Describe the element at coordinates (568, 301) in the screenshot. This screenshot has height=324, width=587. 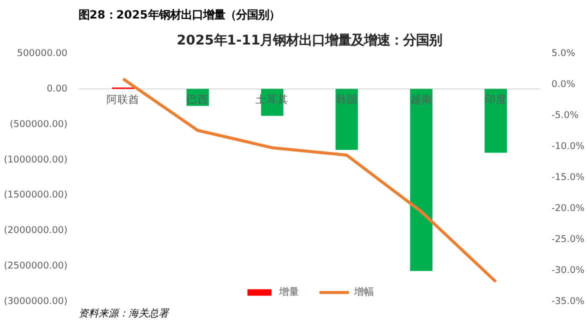
I see `y2-tick-label: -35.0%` at that location.